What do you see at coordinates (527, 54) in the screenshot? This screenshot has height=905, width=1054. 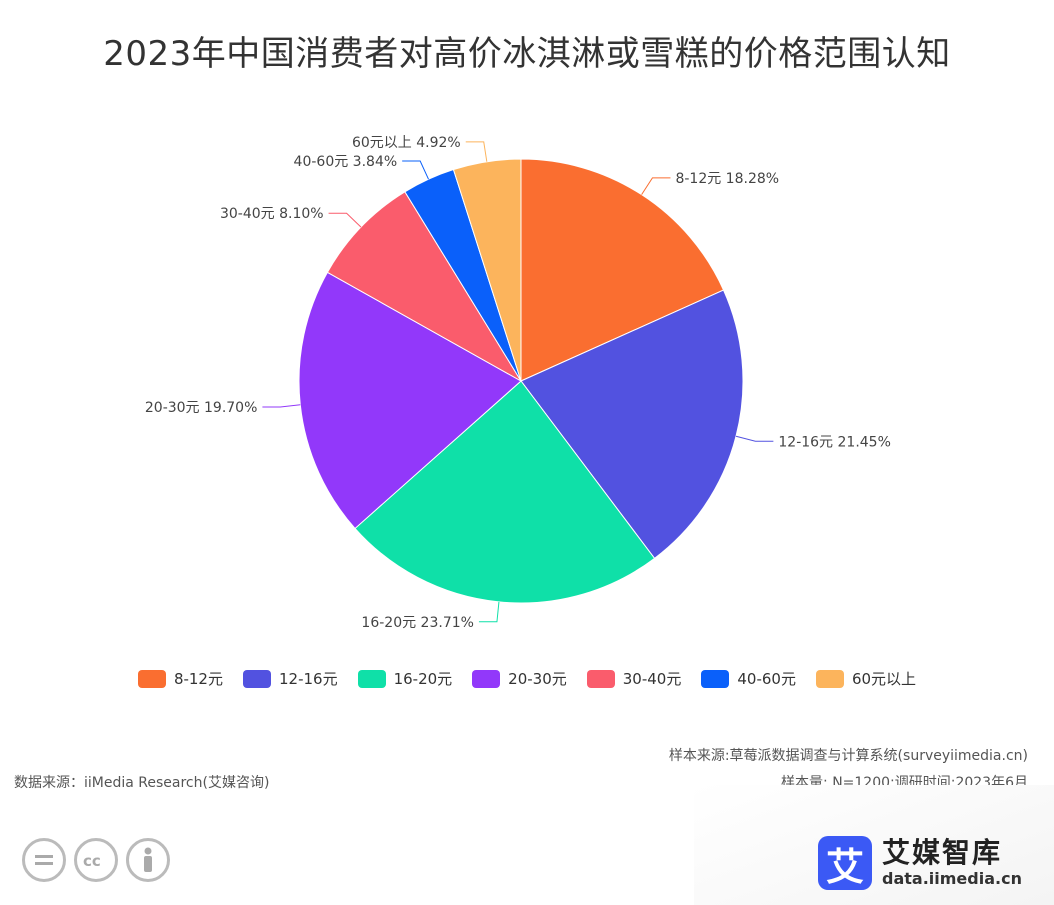 I see `chart-title: 2023年中国消费者对高价冰淇淋或雪糕的价格范围认知` at bounding box center [527, 54].